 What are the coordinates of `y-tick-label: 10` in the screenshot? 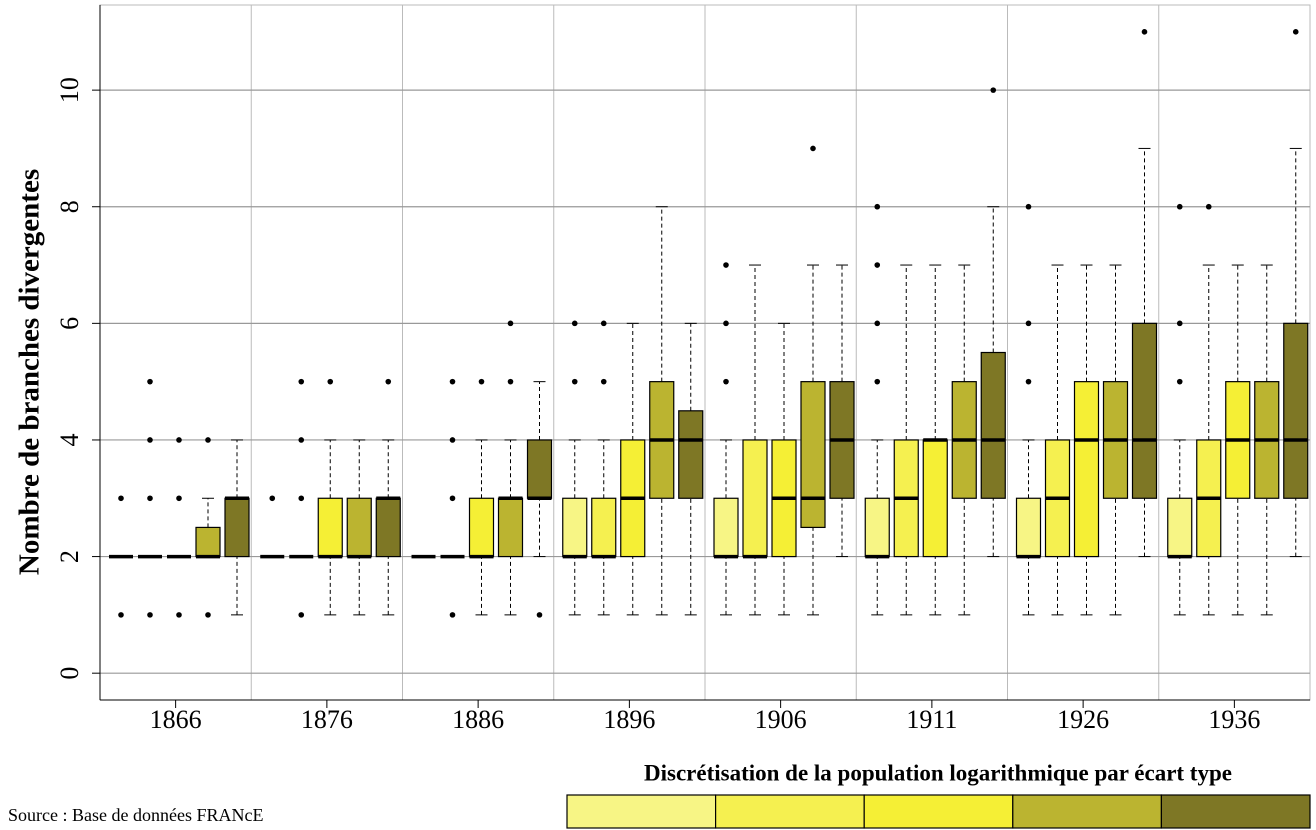 It's located at (69, 90).